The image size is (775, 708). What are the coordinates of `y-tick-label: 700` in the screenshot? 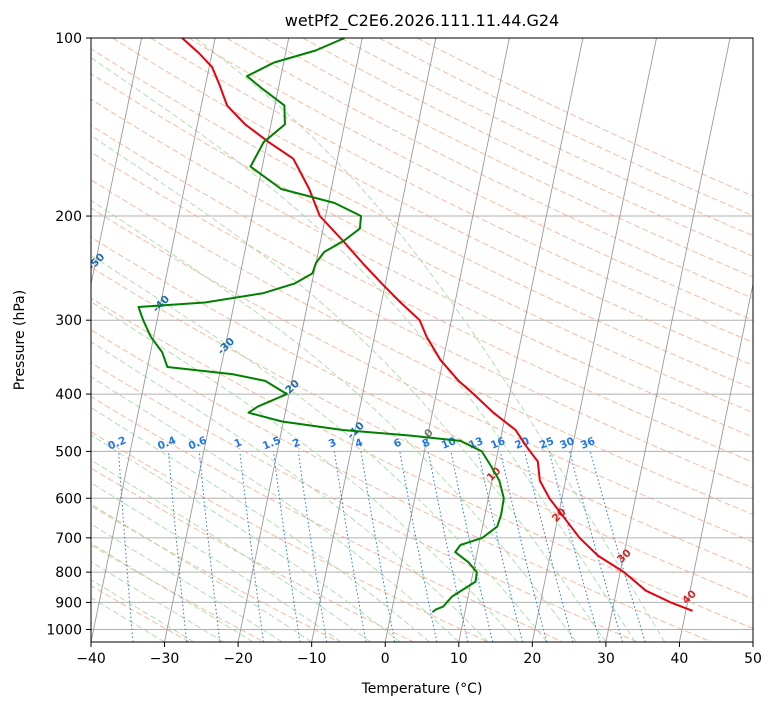 It's located at (68, 539).